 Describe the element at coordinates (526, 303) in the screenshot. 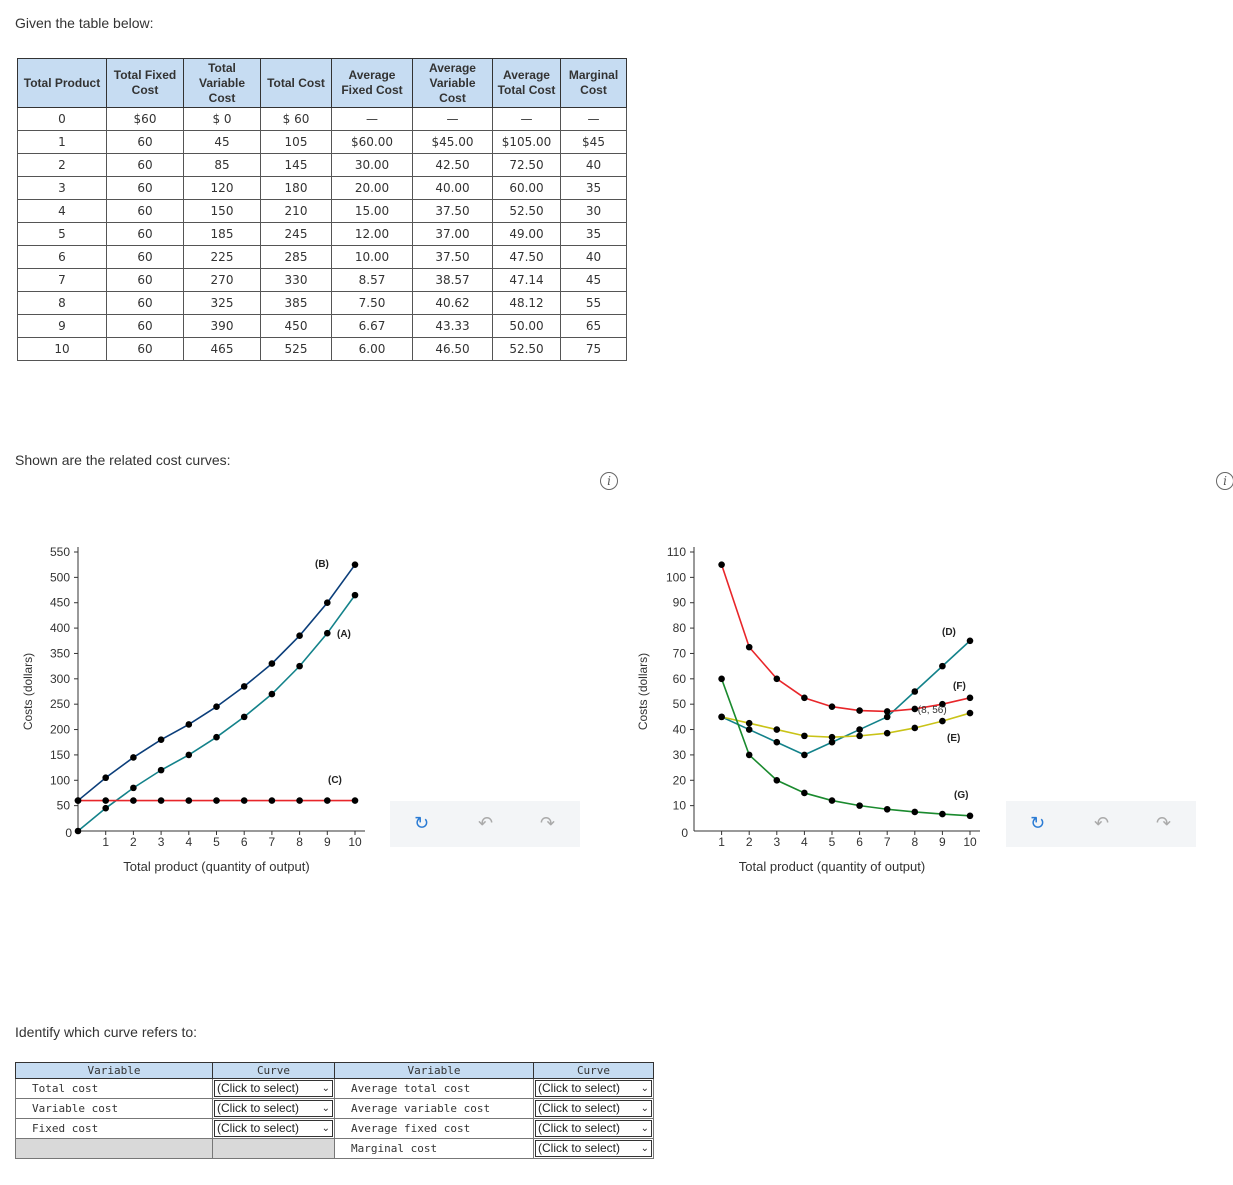

I see `cell-average-total-cost: 48.12` at that location.